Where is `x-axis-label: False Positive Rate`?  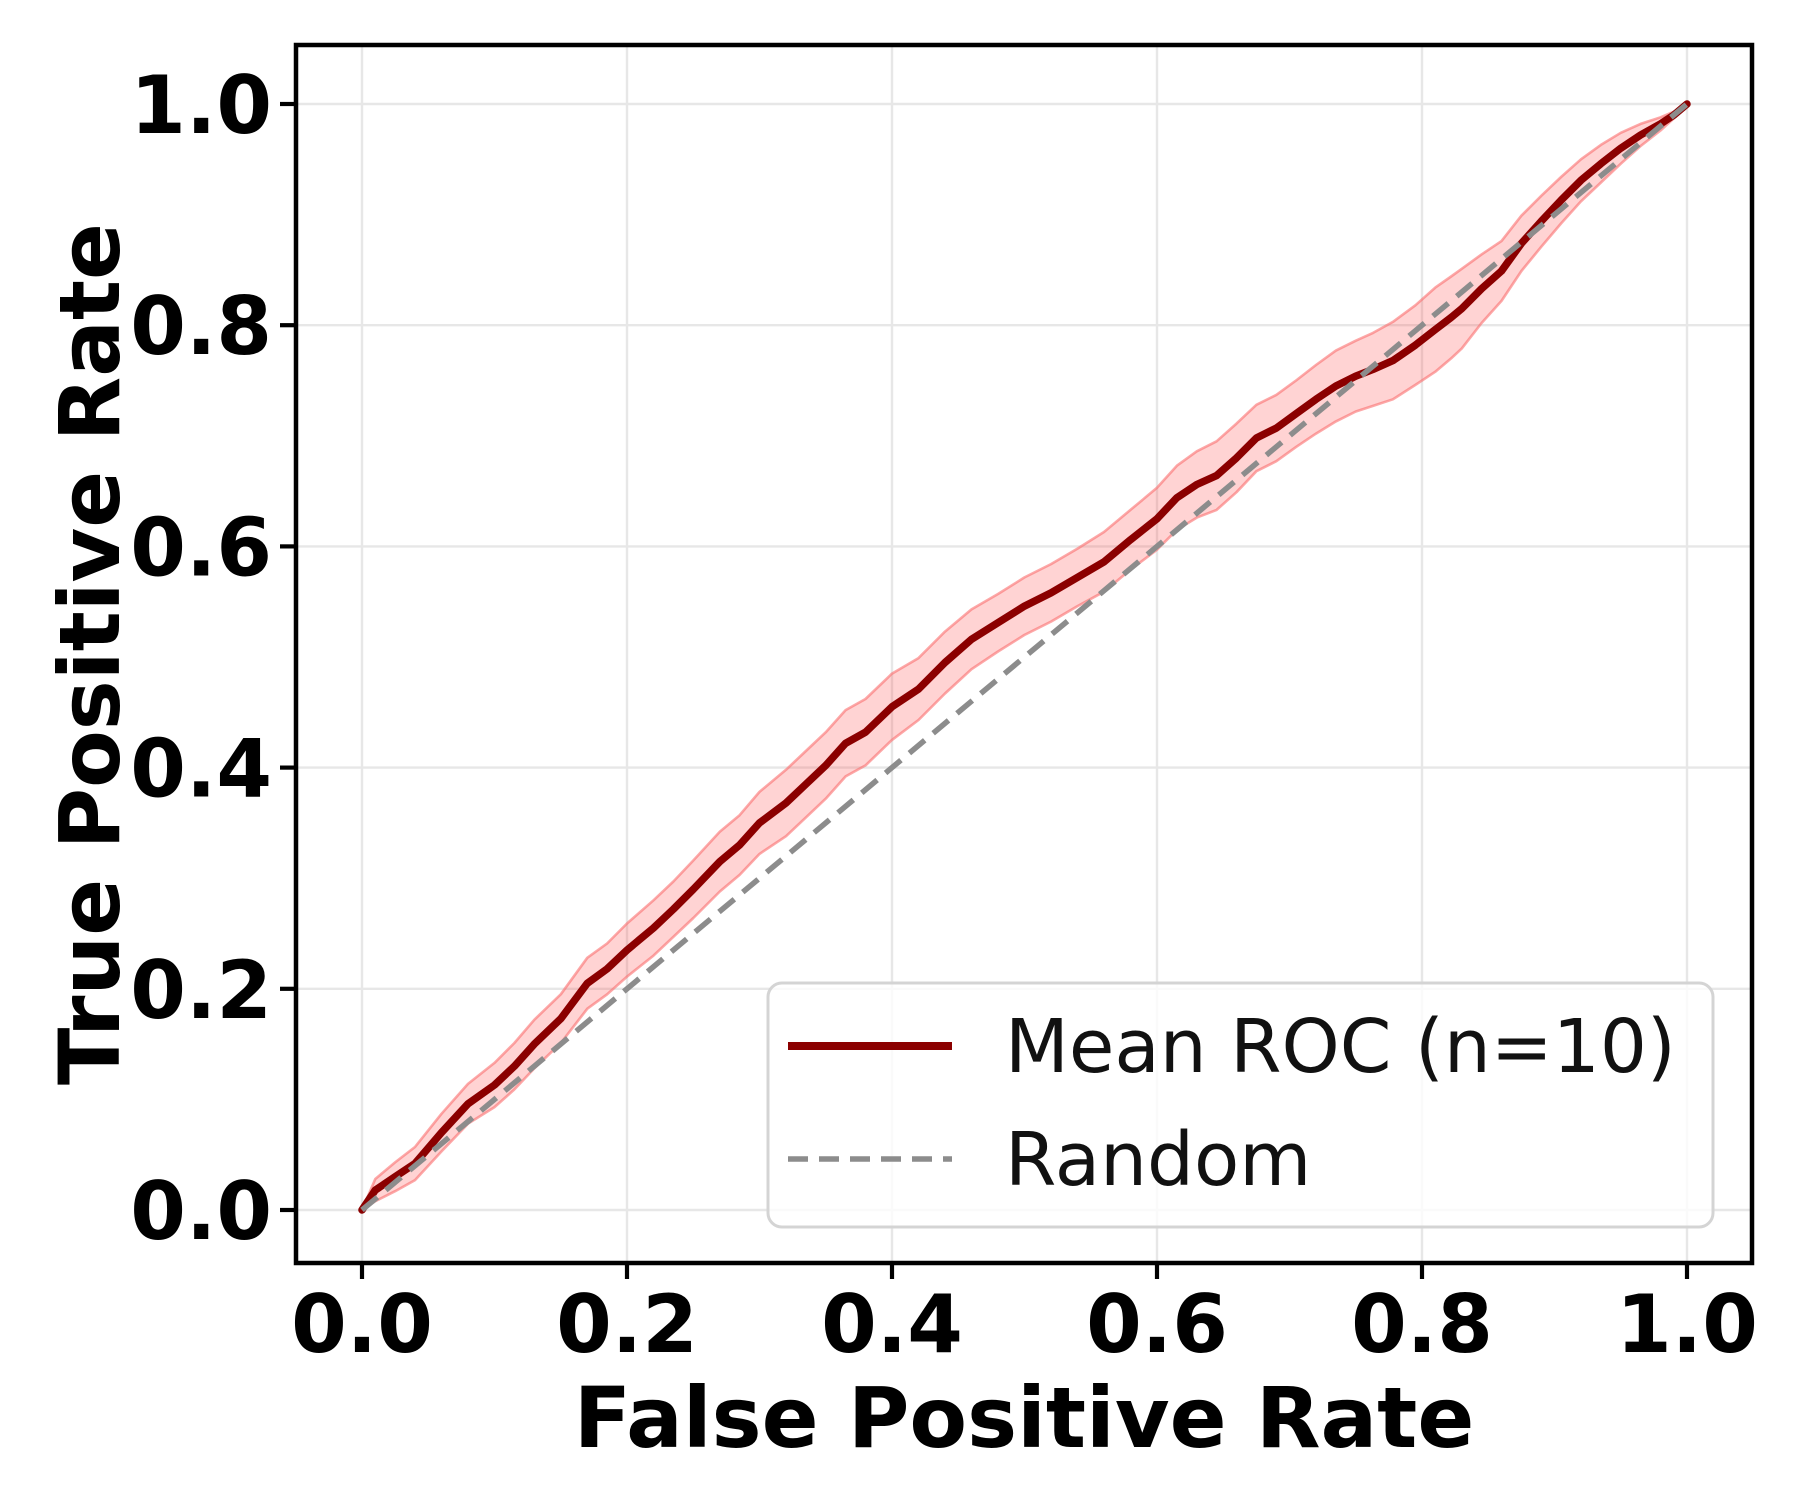
x-axis-label: False Positive Rate is located at coordinates (1024, 1418).